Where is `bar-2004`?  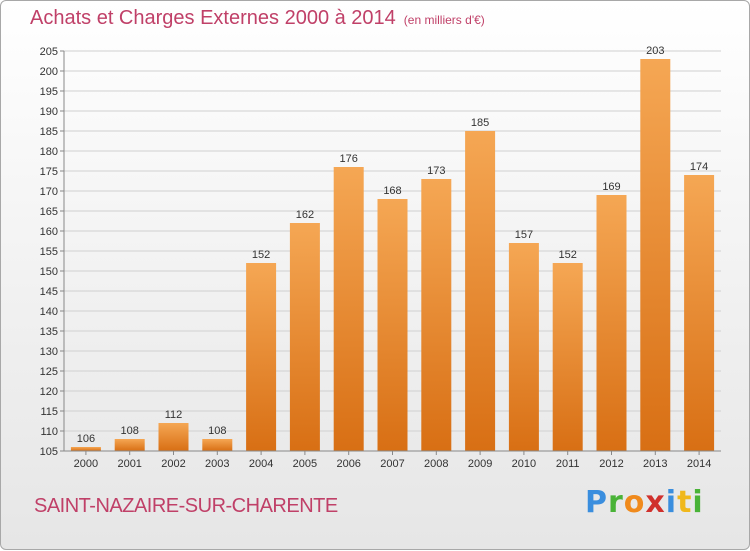
bar-2004 is located at coordinates (261, 357).